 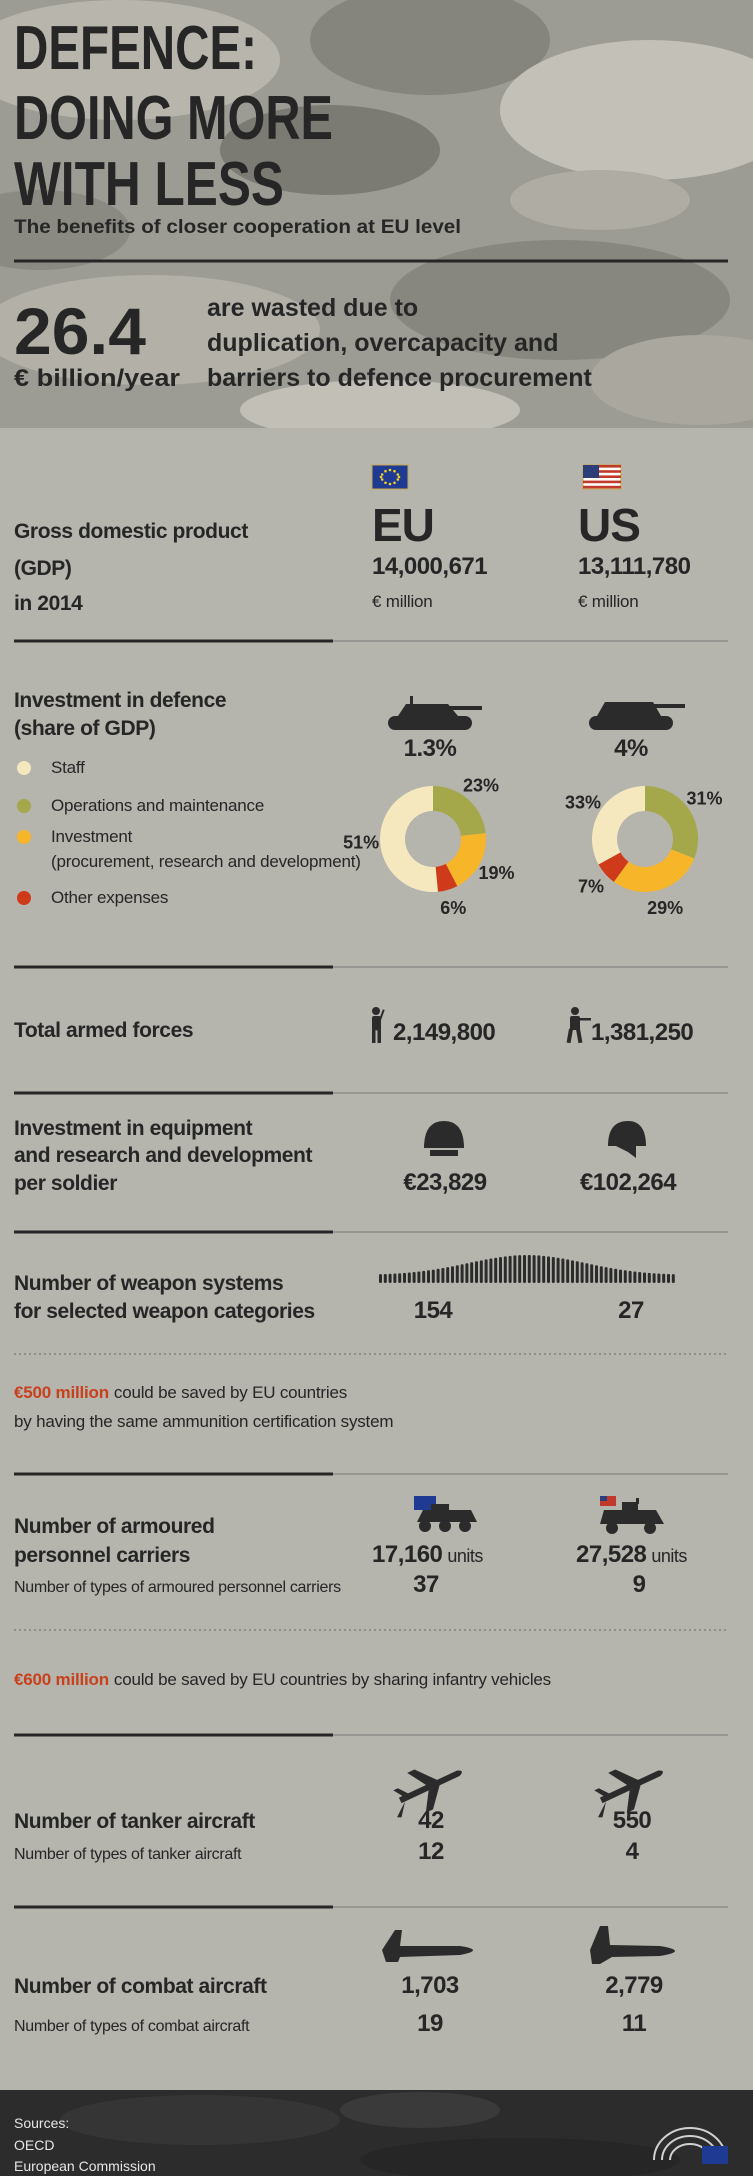 I want to click on row-label: (share of GDP), so click(x=84, y=728).